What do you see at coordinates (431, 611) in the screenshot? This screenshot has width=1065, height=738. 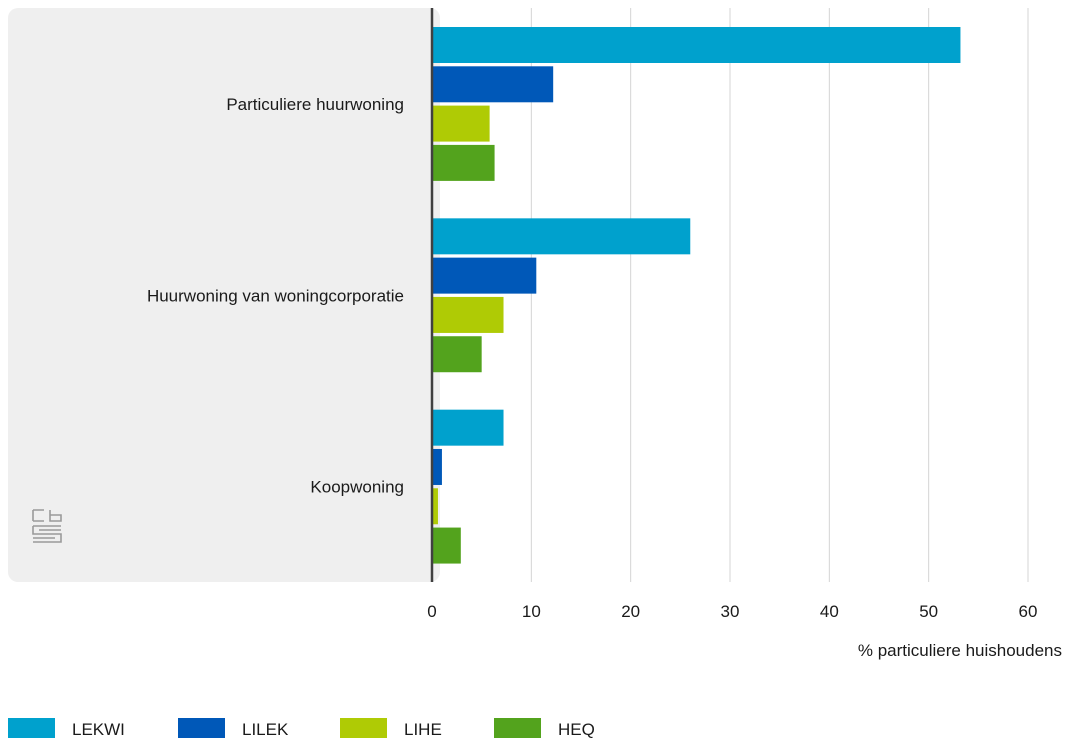 I see `x-tick-label: 0` at bounding box center [431, 611].